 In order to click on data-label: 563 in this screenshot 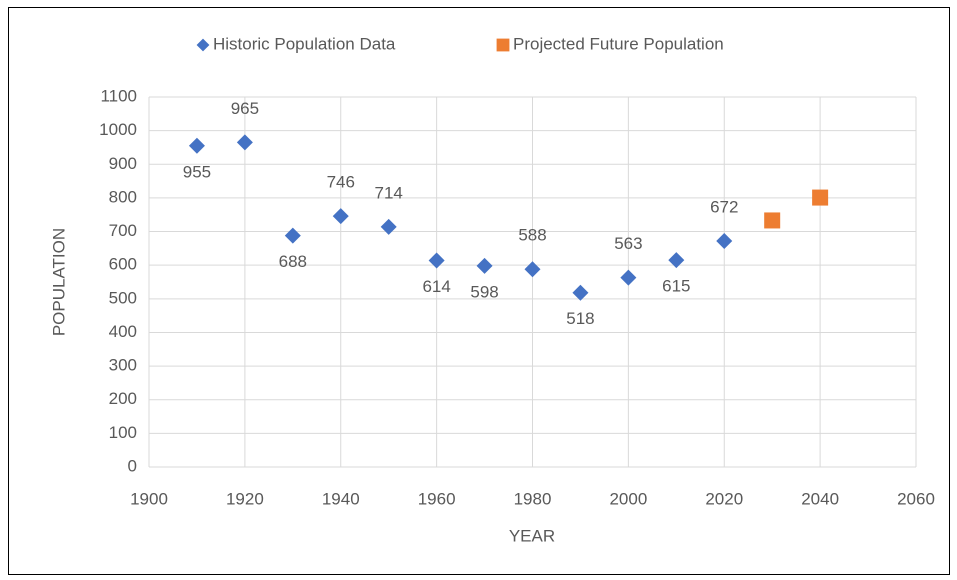, I will do `click(628, 243)`.